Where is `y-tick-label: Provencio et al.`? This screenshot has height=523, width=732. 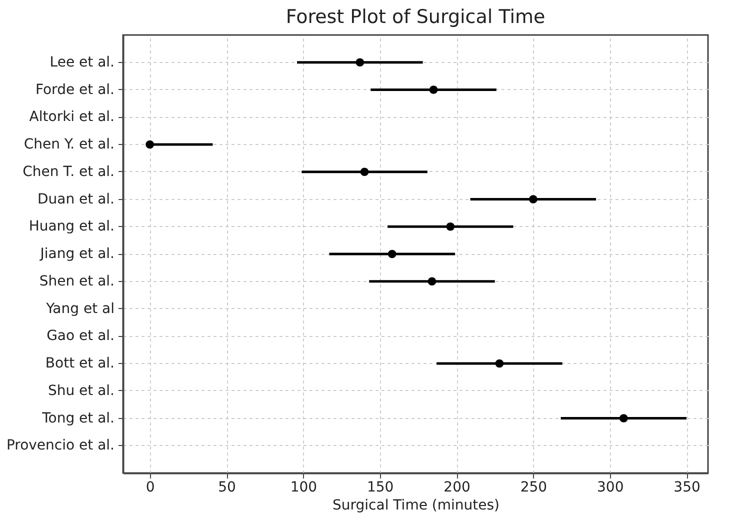 y-tick-label: Provencio et al. is located at coordinates (60, 446).